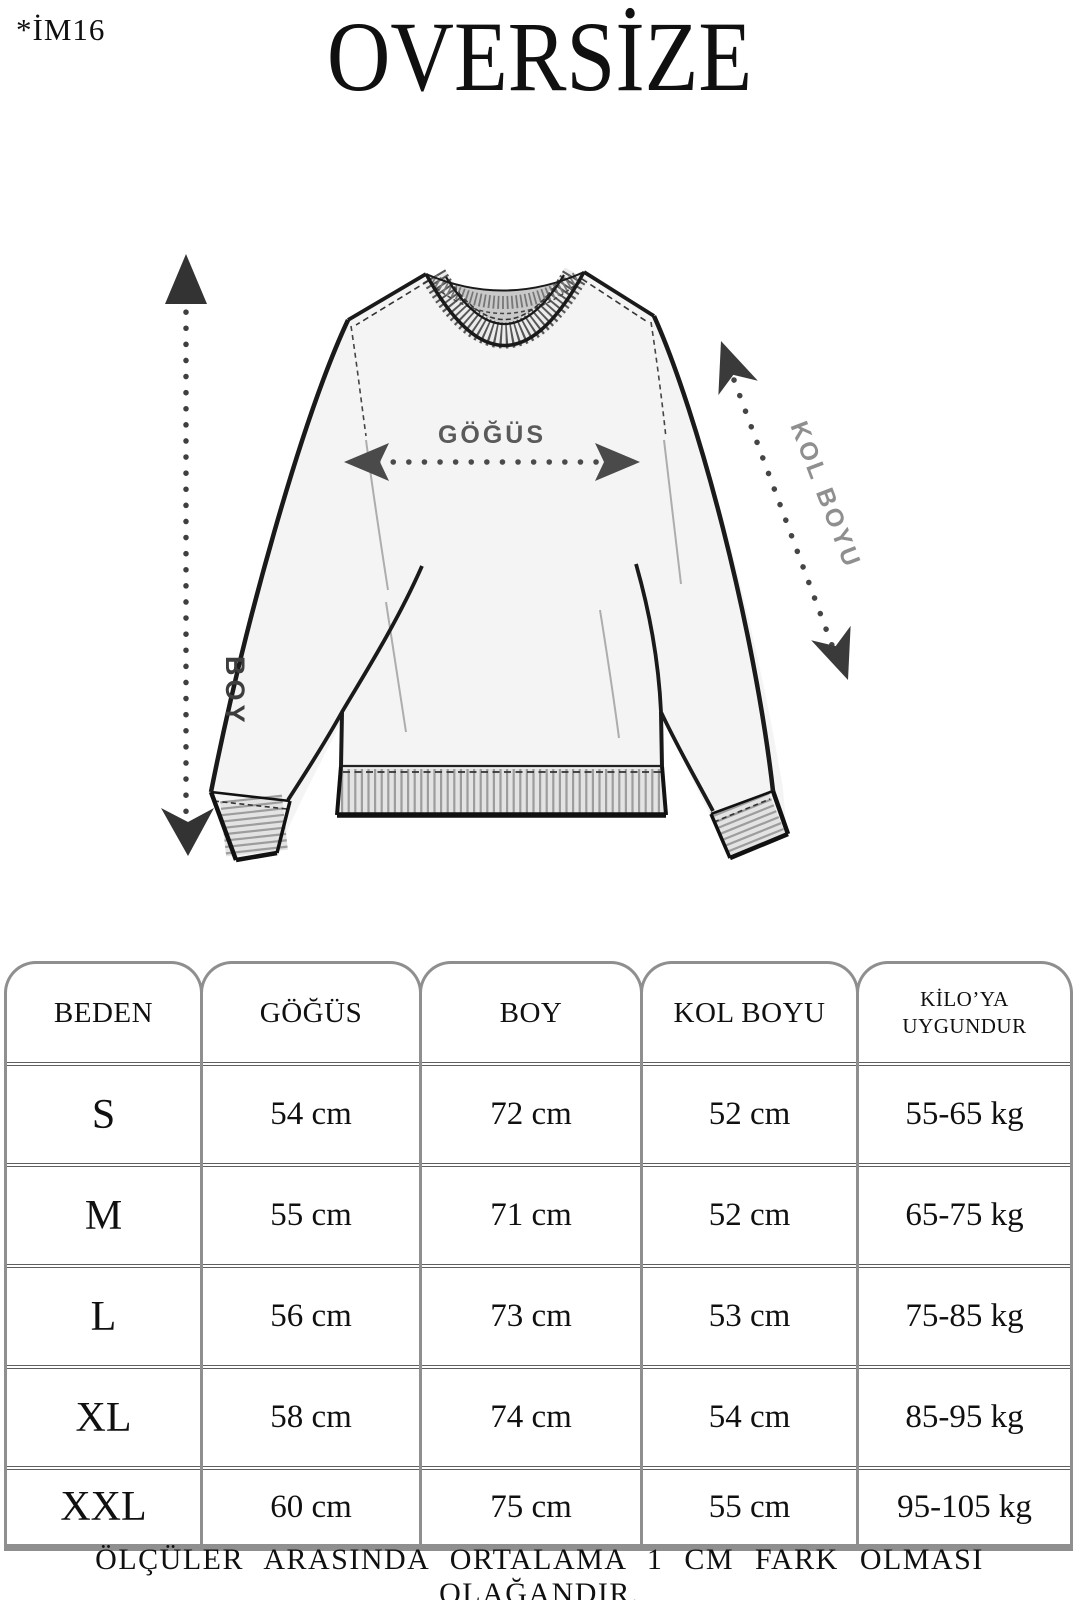  I want to click on table-cell: 74 cm, so click(531, 1415).